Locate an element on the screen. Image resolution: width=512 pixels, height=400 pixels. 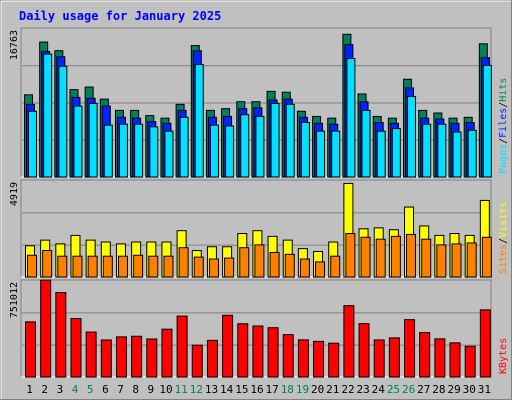
x-tick-label: 15 is located at coordinates (241, 389).